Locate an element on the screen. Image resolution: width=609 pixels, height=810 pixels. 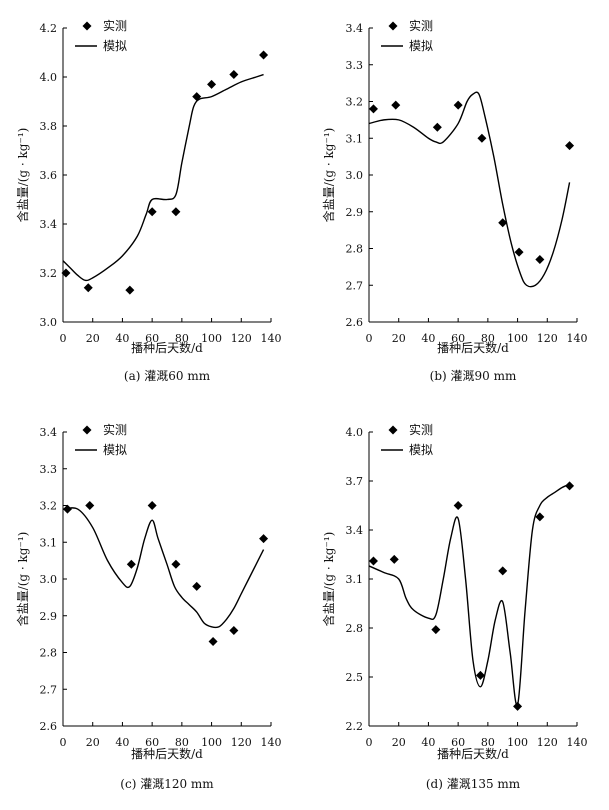
x-tick-label: 120 is located at coordinates (241, 338).